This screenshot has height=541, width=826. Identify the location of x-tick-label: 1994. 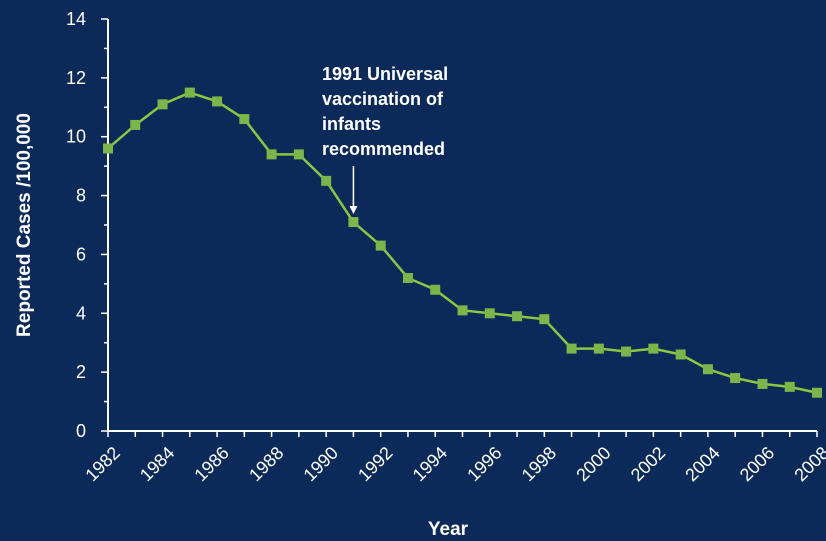
(430, 464).